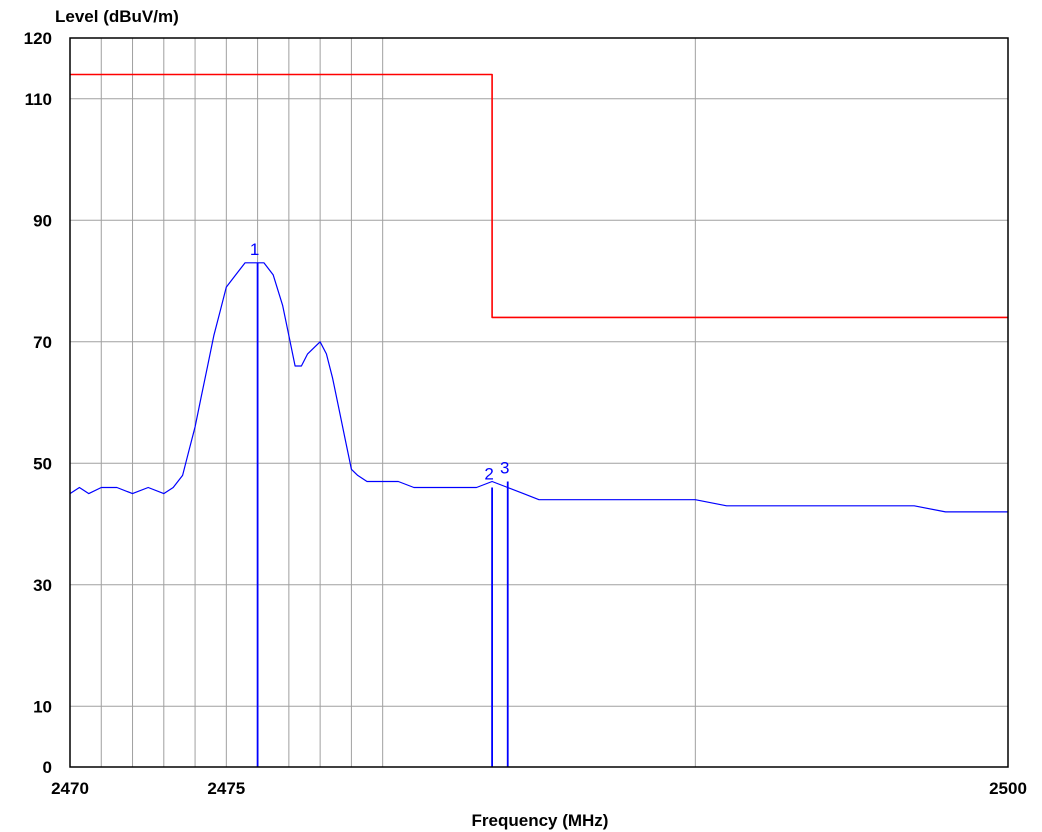 This screenshot has width=1042, height=832. Describe the element at coordinates (38, 38) in the screenshot. I see `y-tick-label: 120` at that location.